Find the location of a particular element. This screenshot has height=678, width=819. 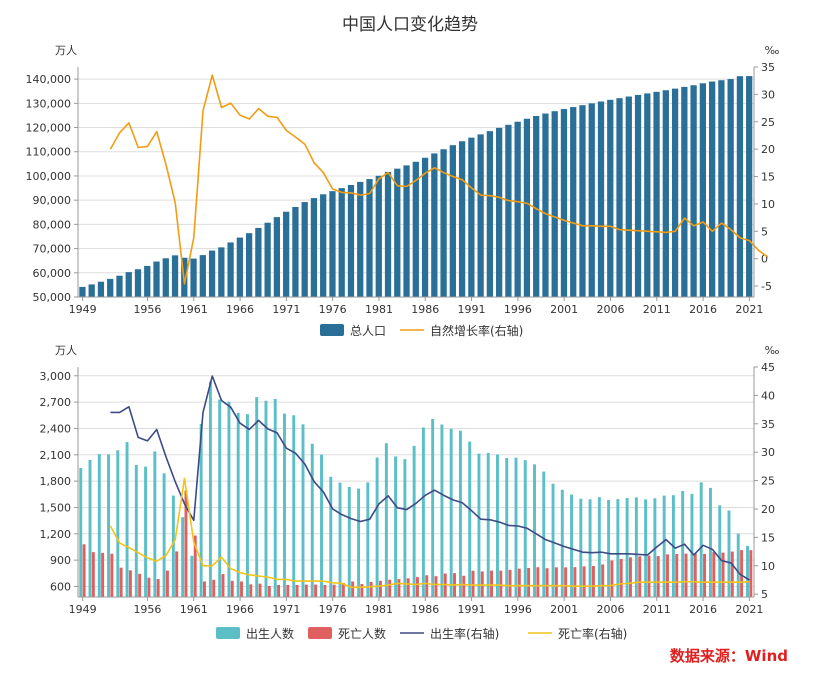

legend-label: 死亡人数 is located at coordinates (362, 633).